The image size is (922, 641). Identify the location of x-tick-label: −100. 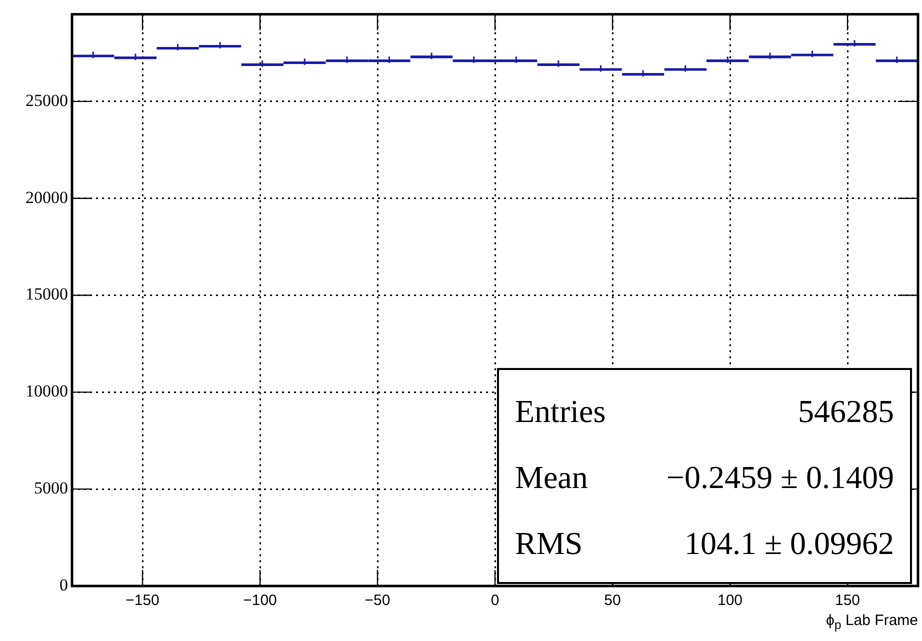
(260, 601).